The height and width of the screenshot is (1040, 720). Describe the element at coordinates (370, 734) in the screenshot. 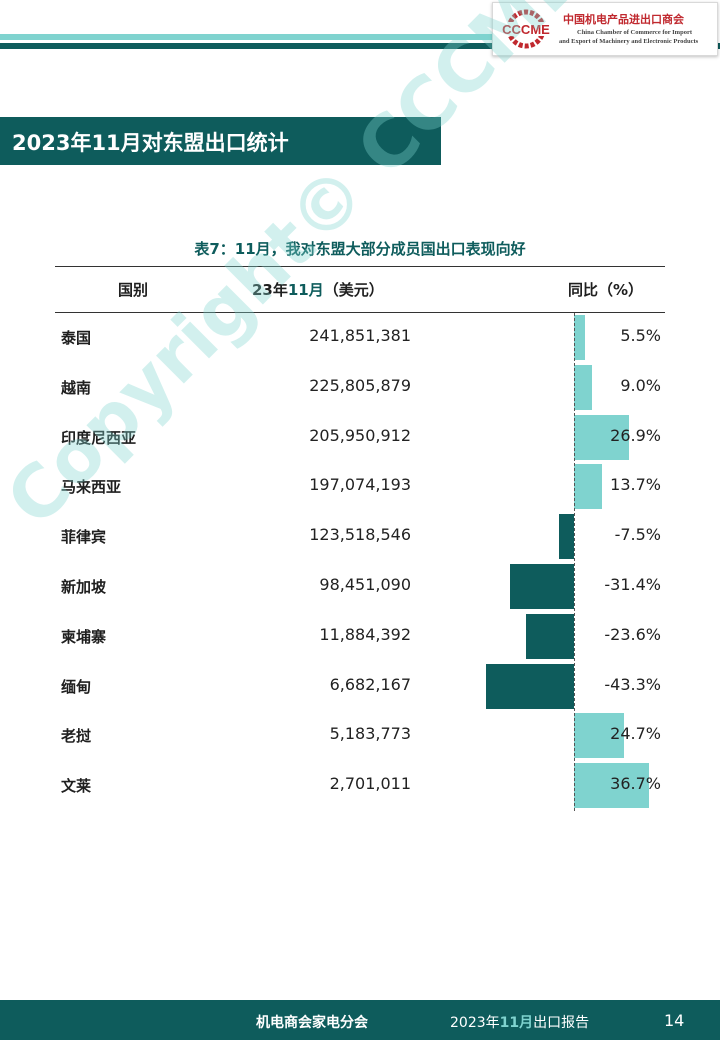

I see `export-value: 5,183,773` at that location.